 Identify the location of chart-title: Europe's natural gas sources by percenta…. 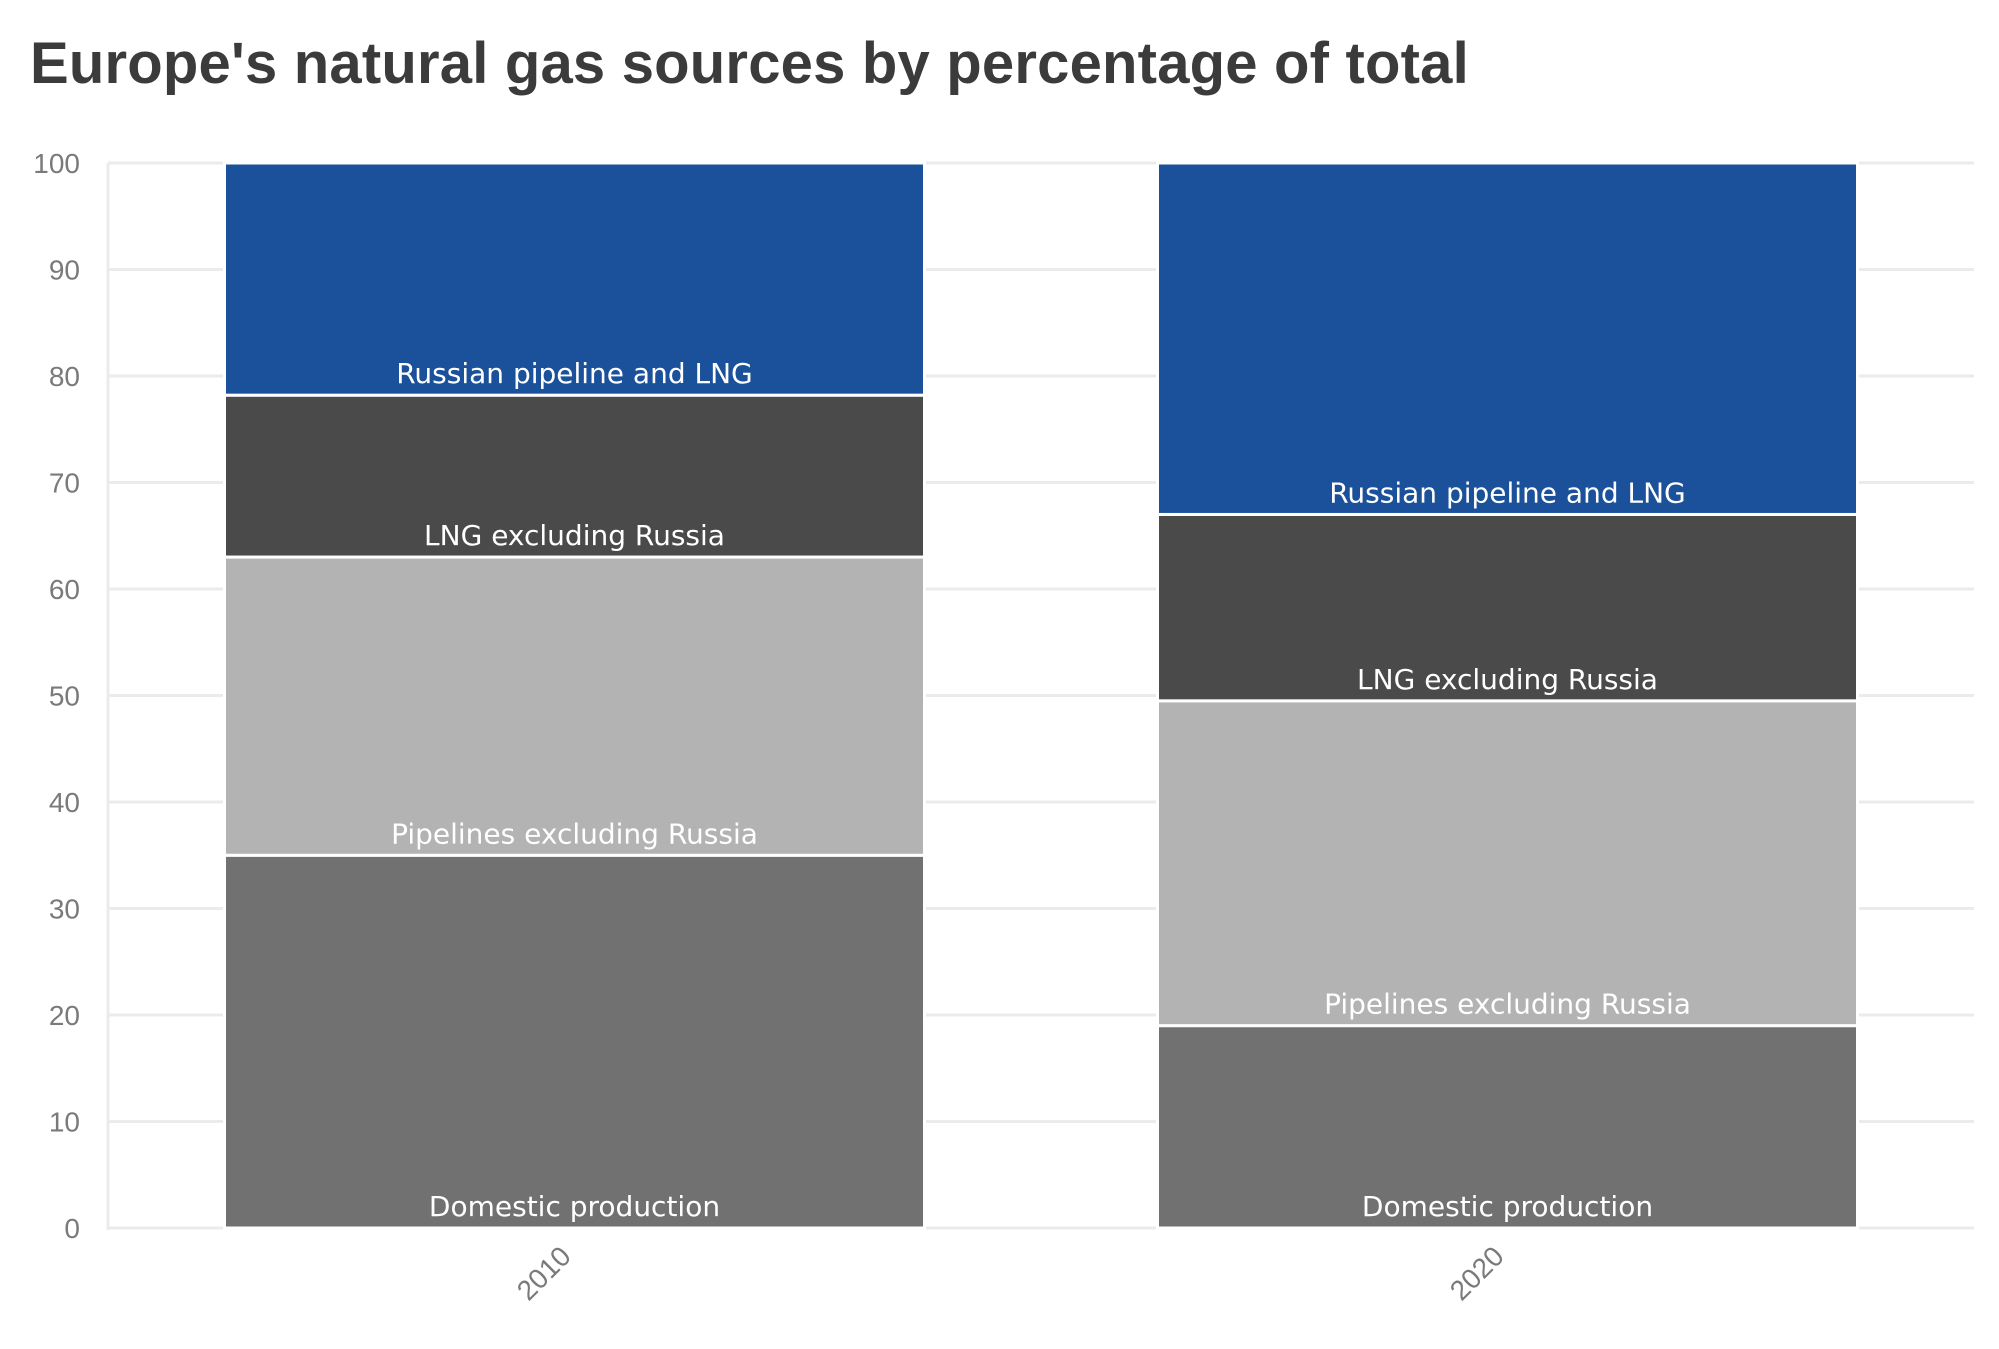
(749, 63).